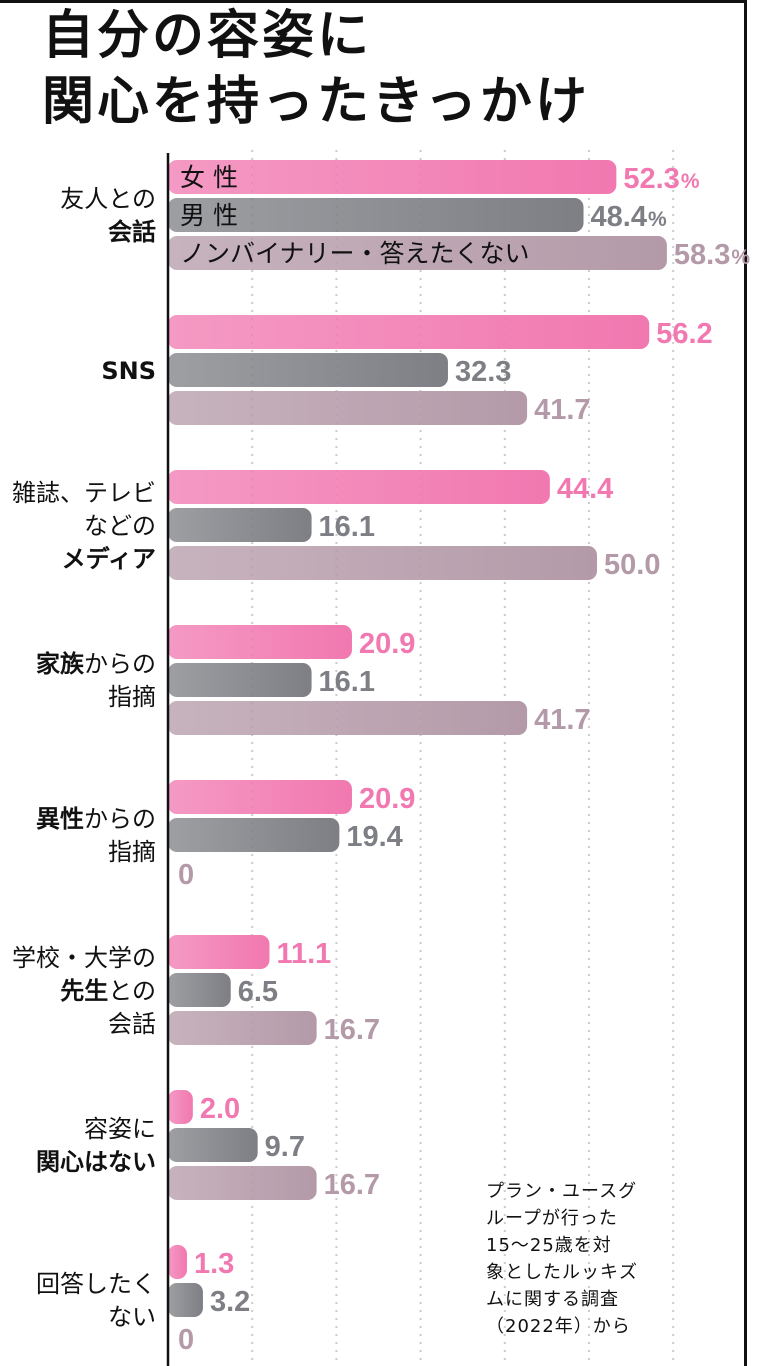  Describe the element at coordinates (629, 217) in the screenshot. I see `value-label-male-0: 48.4%` at that location.